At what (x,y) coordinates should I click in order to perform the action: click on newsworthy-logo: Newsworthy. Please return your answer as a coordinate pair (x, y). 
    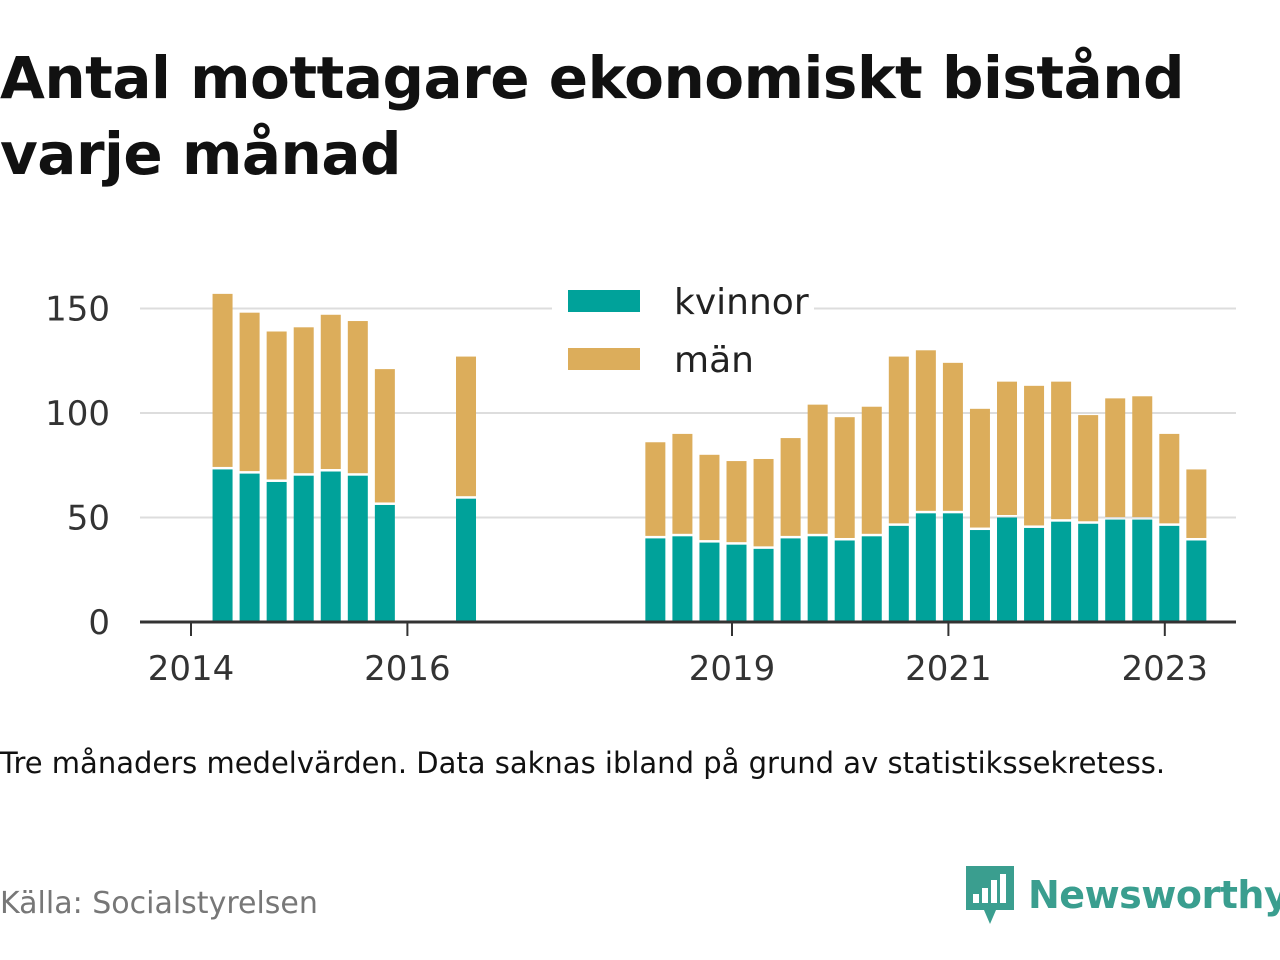
    Looking at the image, I should click on (1122, 895).